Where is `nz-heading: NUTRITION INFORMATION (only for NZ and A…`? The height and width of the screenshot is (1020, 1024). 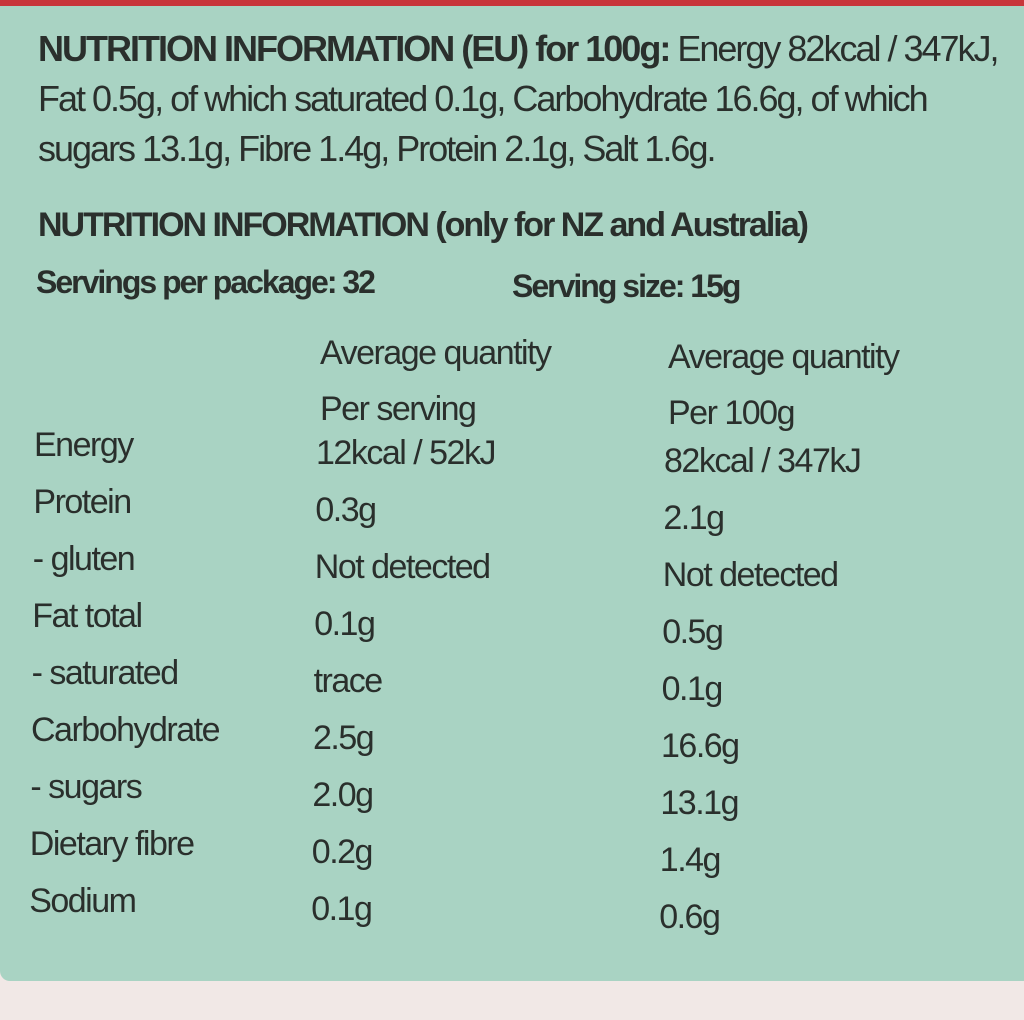 nz-heading: NUTRITION INFORMATION (only for NZ and A… is located at coordinates (423, 225).